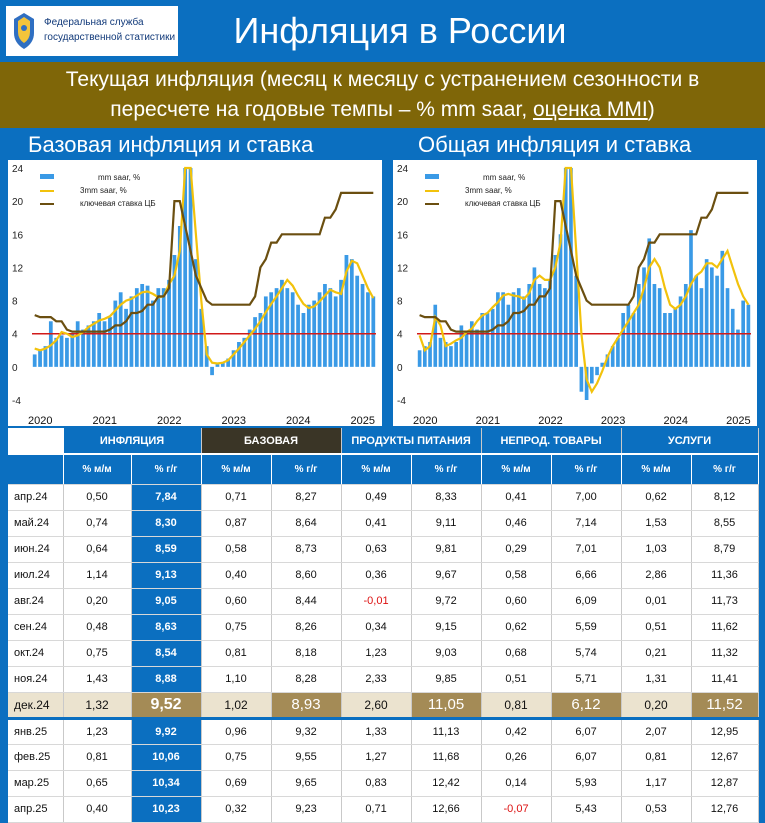 This screenshot has height=823, width=765. Describe the element at coordinates (171, 144) in the screenshot. I see `left-chart-title: Базовая инфляция и ставка` at that location.